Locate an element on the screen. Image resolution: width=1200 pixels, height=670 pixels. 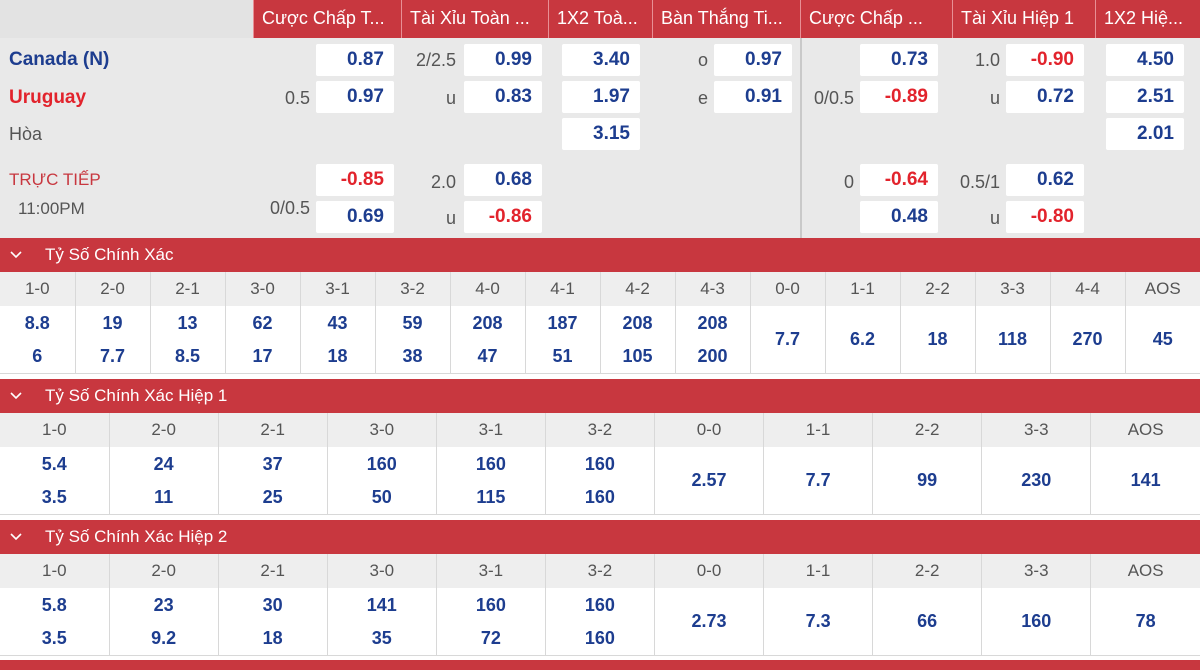
home-score-odd: 230 is located at coordinates (1036, 480).